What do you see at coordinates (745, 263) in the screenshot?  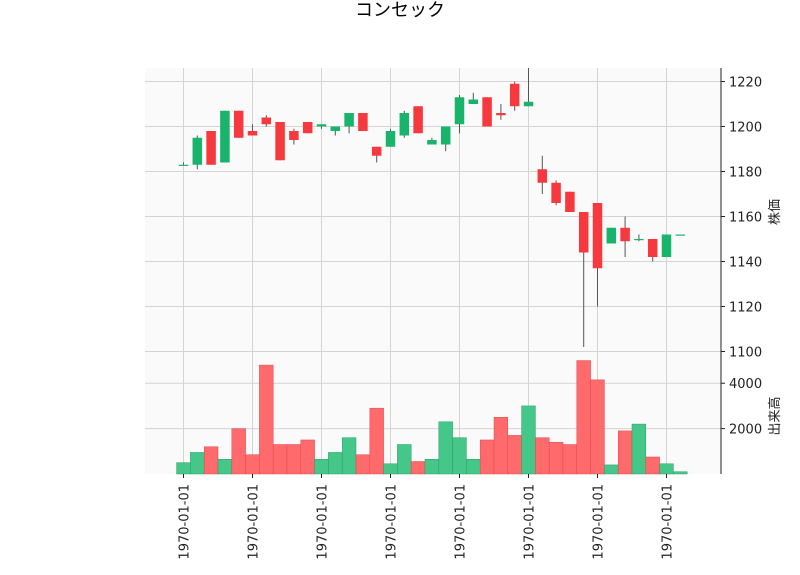 I see `price-tick-label: 1140` at bounding box center [745, 263].